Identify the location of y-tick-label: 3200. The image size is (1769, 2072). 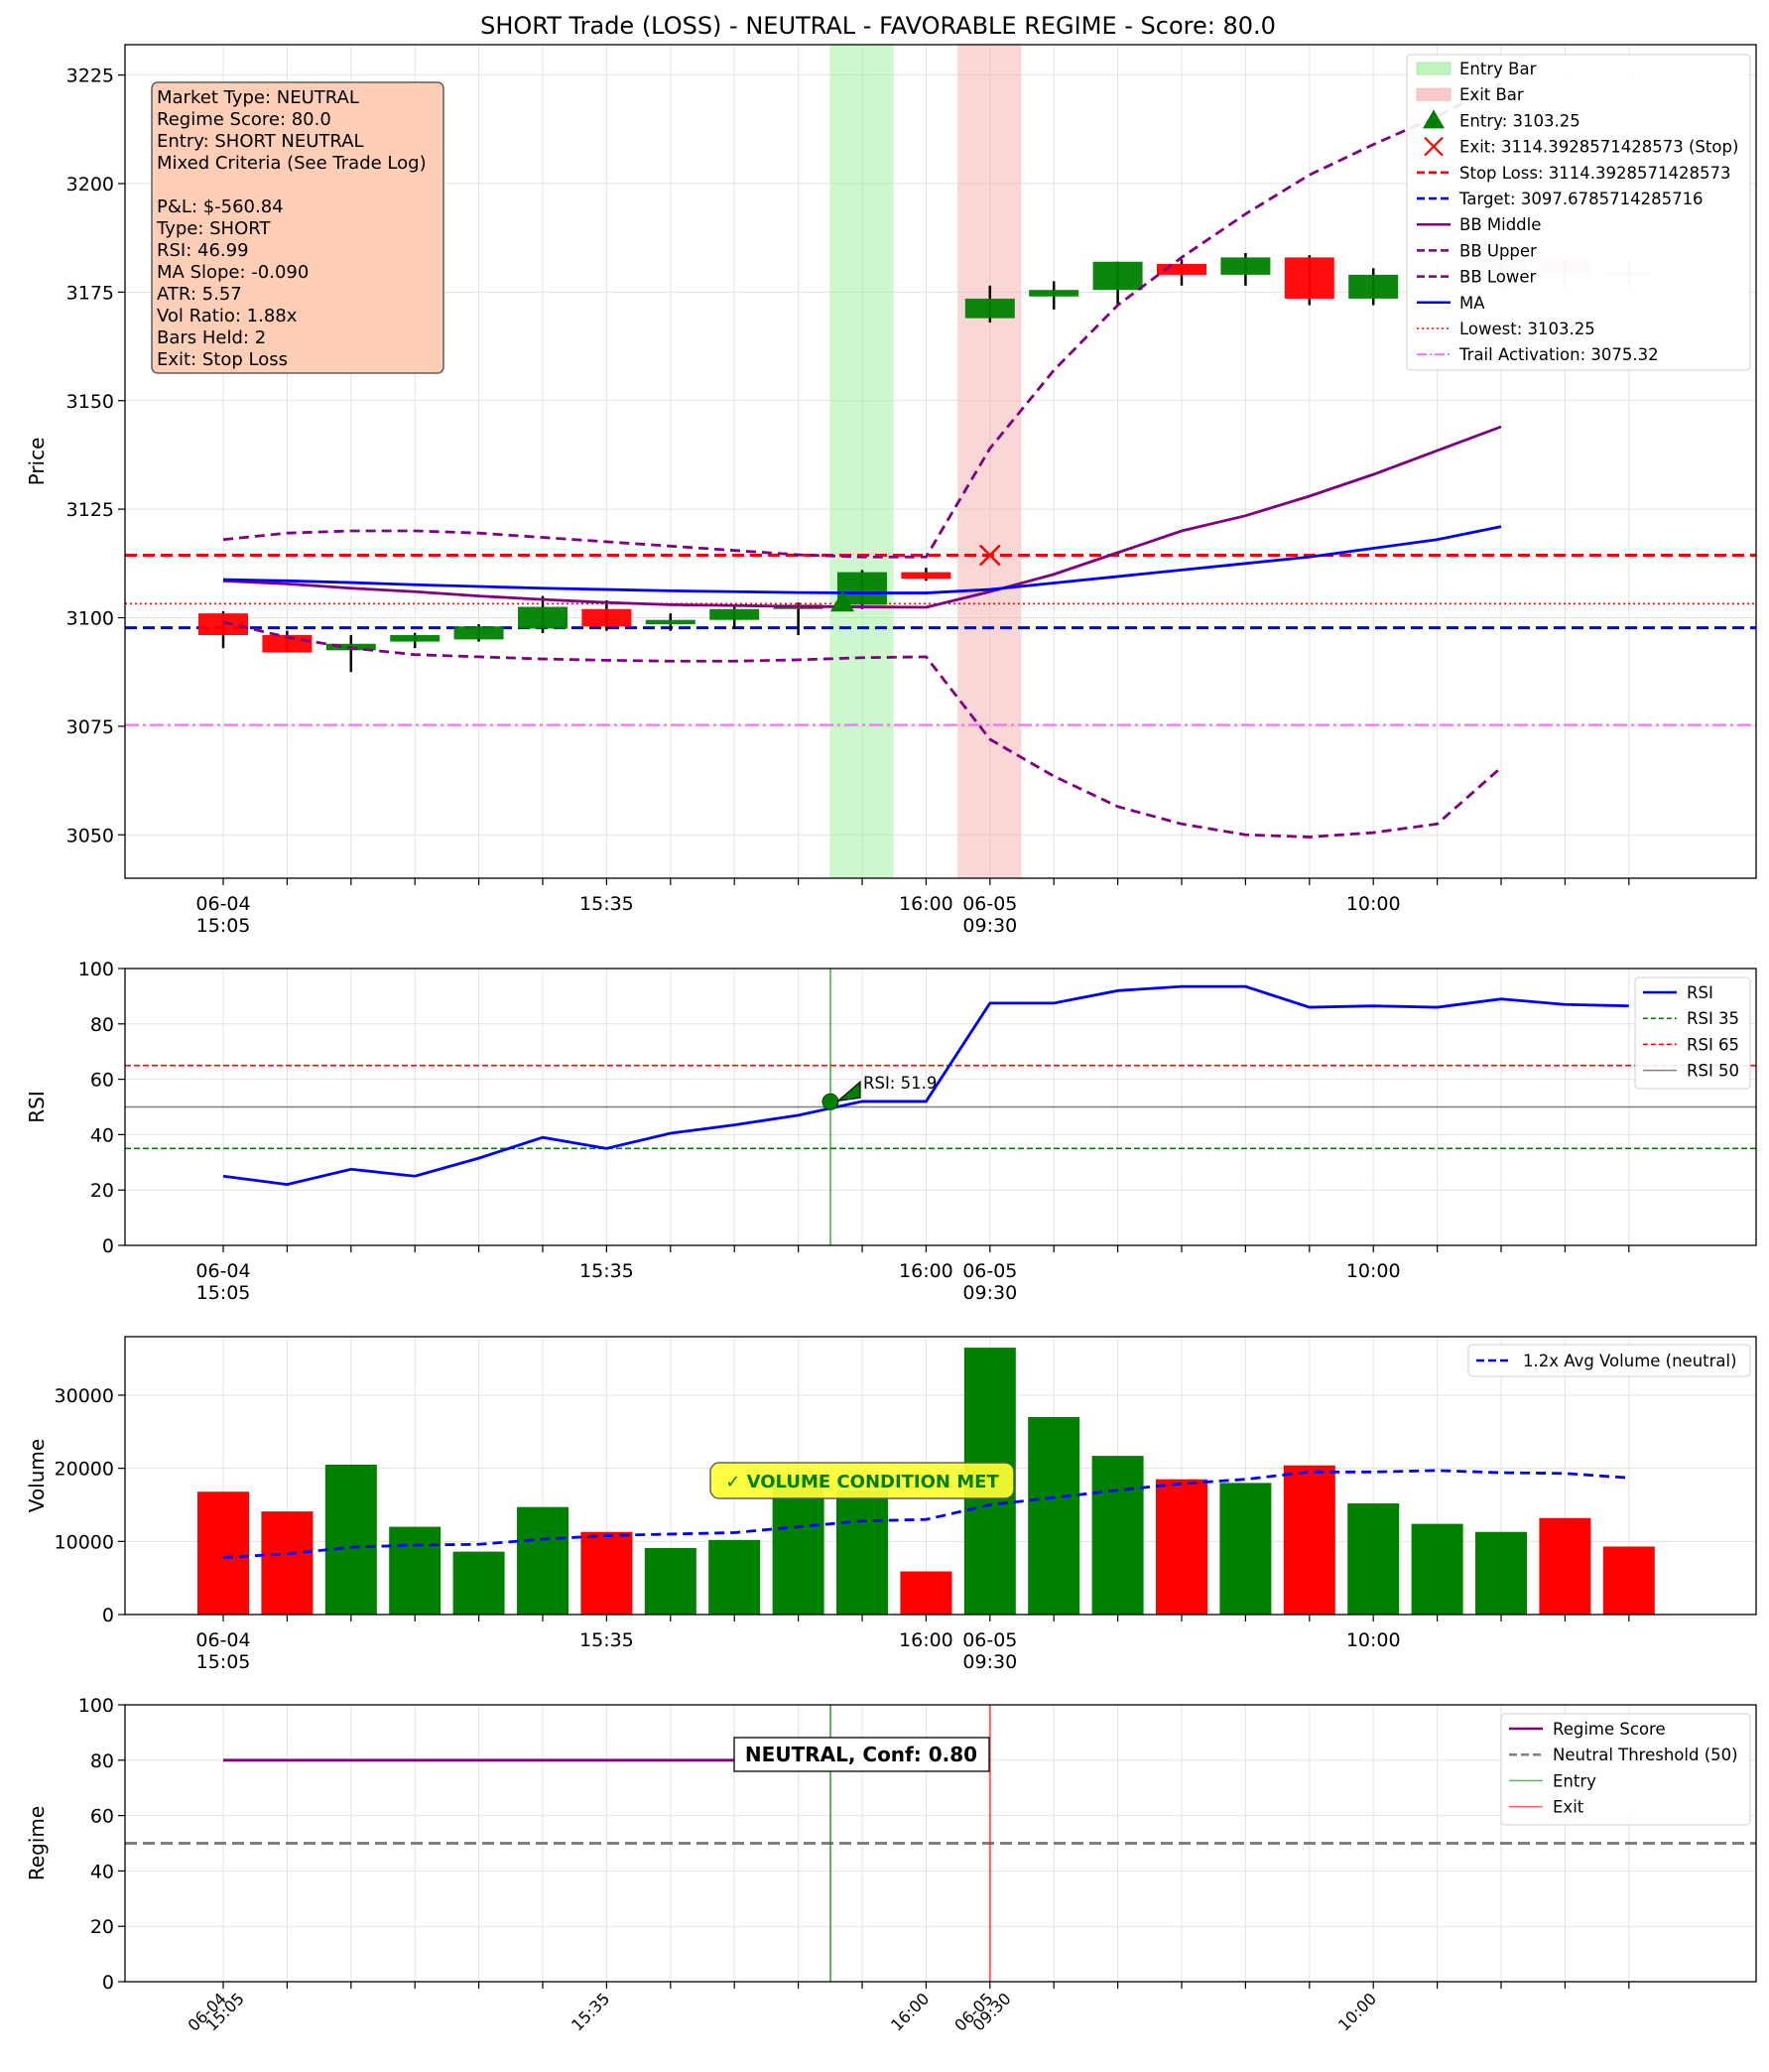
(90, 184).